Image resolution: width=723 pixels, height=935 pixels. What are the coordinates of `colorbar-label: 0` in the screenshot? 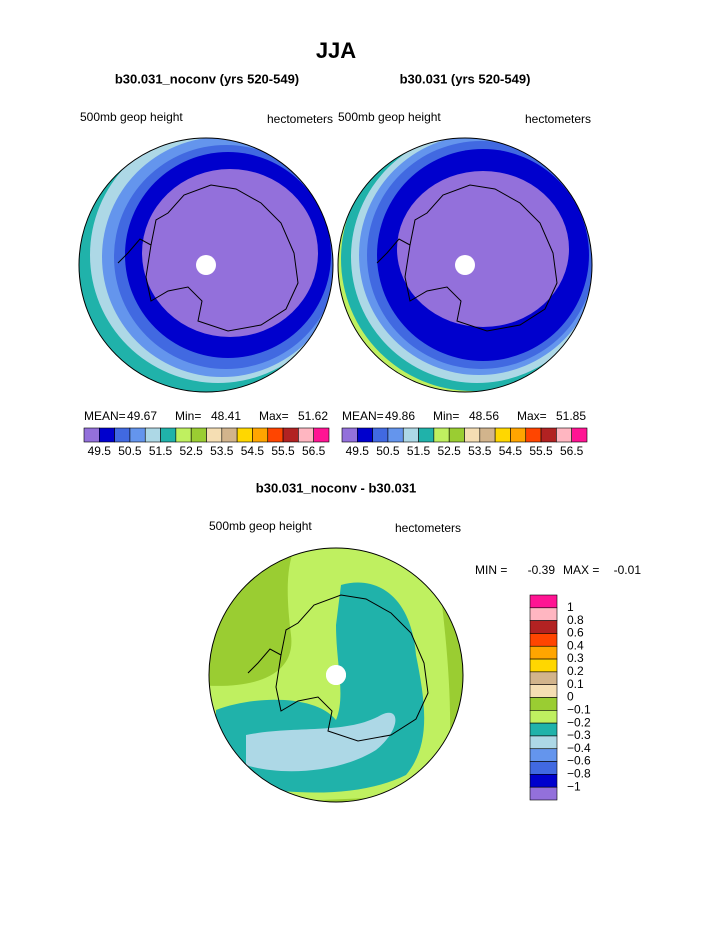 It's located at (570, 697).